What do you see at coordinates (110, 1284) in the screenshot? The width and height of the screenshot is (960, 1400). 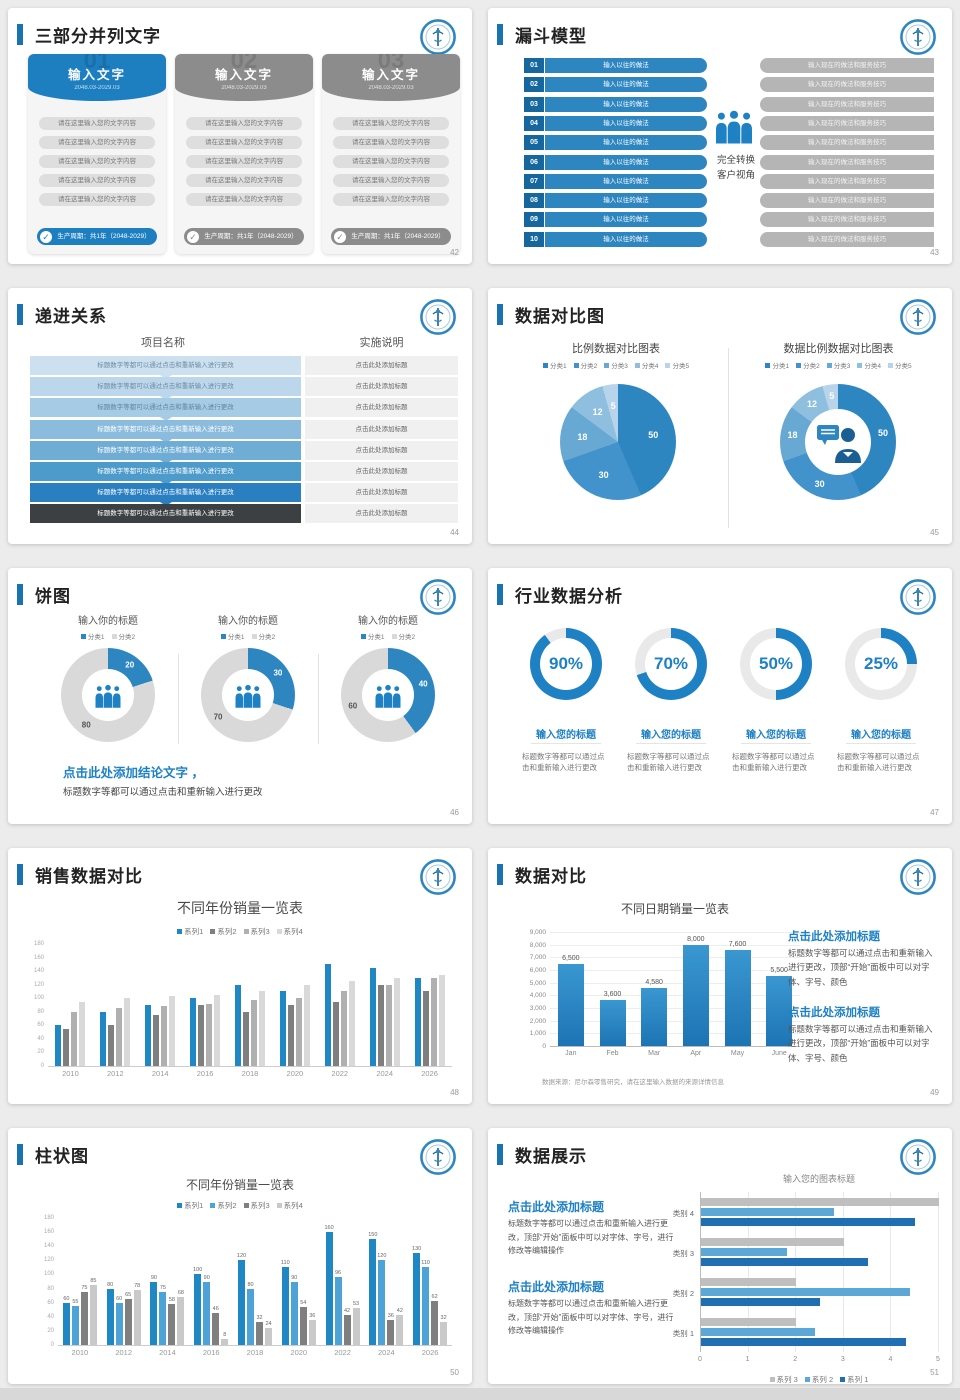 I see `bar-value: 80` at bounding box center [110, 1284].